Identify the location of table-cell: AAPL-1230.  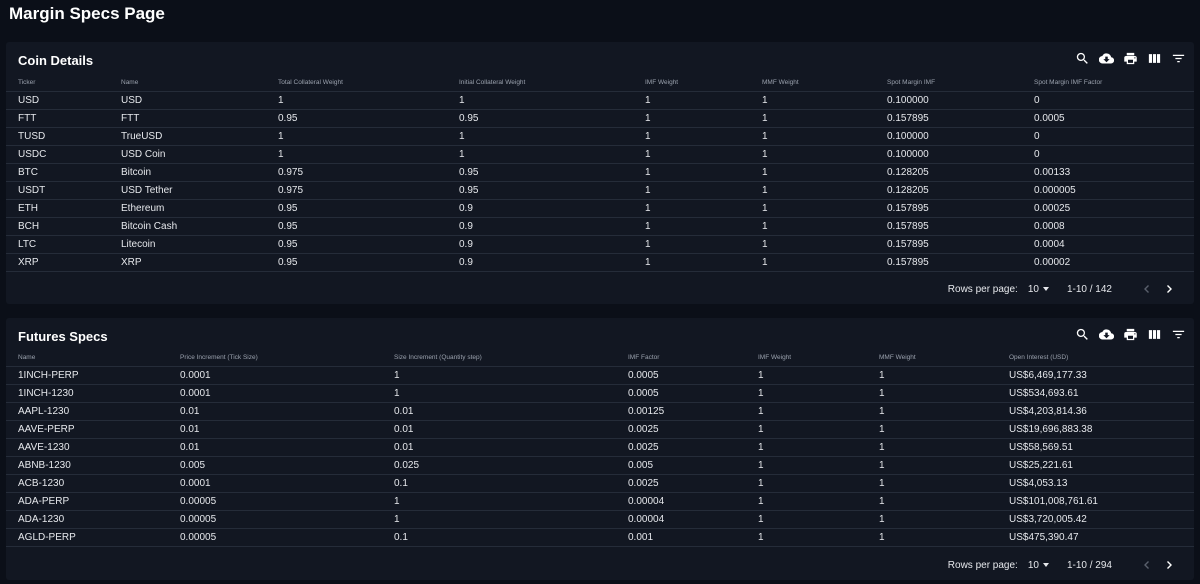
(87, 411).